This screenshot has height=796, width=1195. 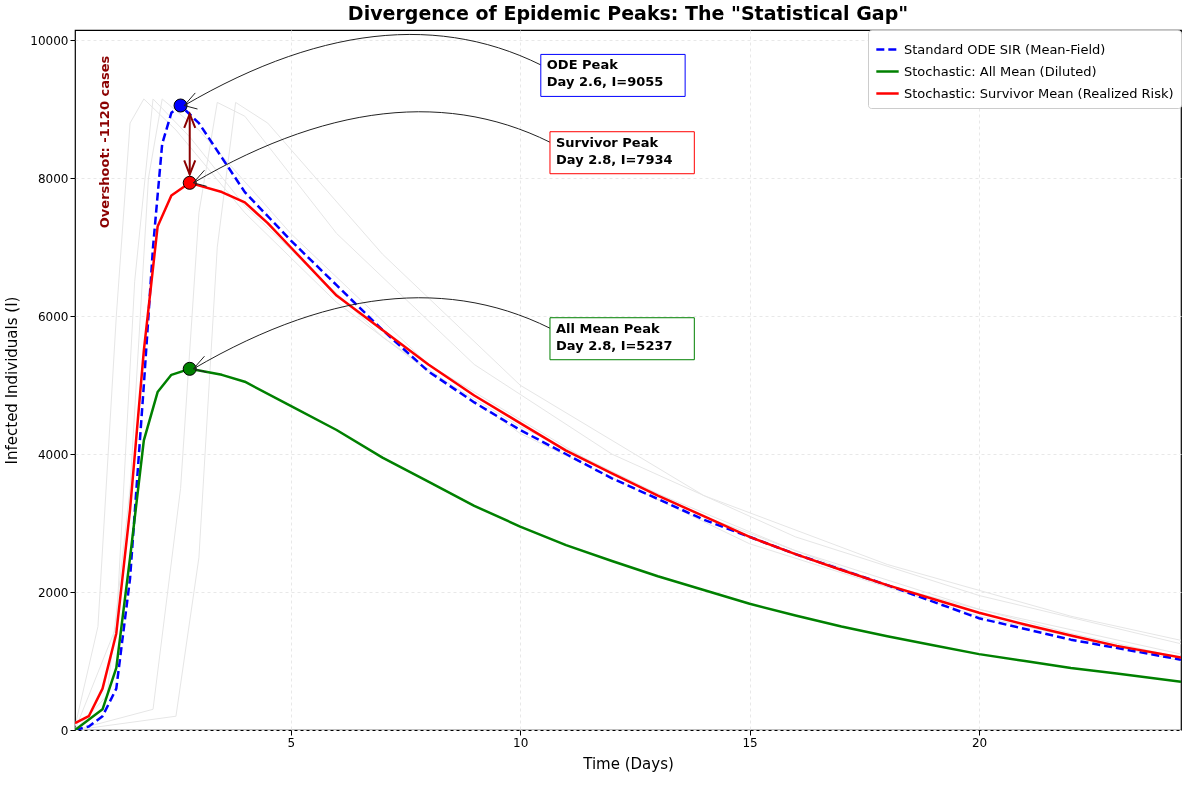 I want to click on y-tick-label: 0, so click(x=64, y=730).